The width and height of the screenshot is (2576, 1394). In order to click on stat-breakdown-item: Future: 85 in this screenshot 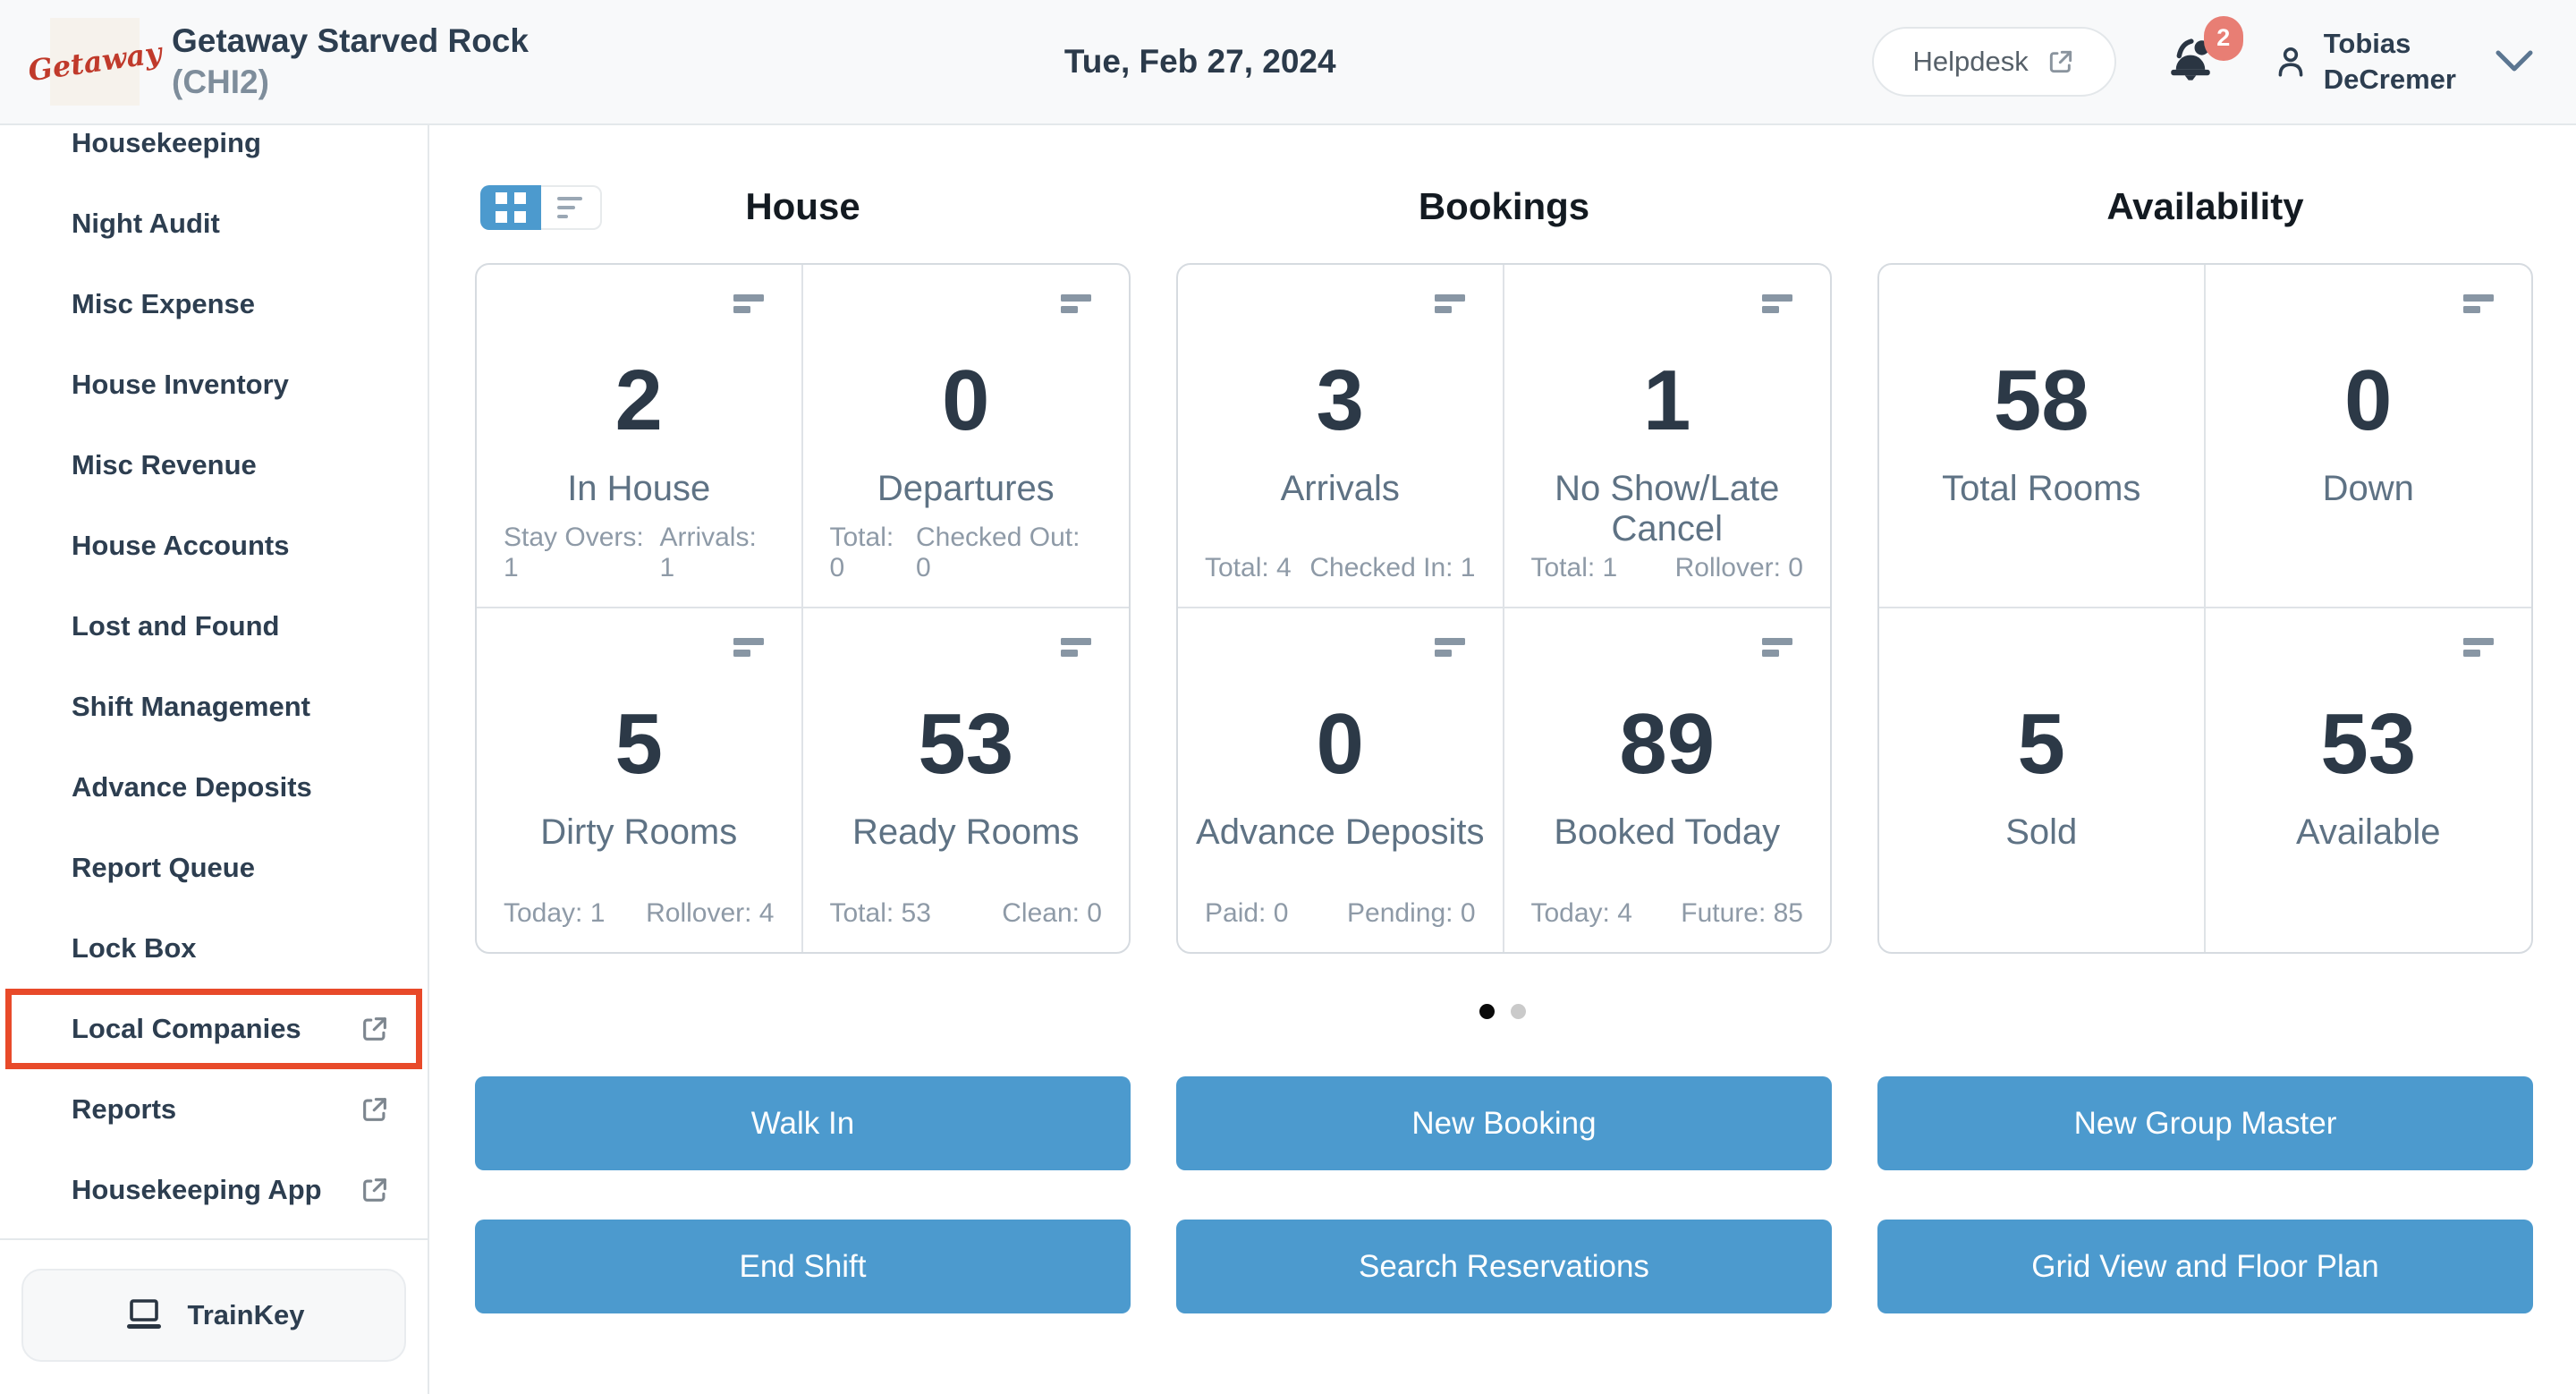, I will do `click(1742, 913)`.